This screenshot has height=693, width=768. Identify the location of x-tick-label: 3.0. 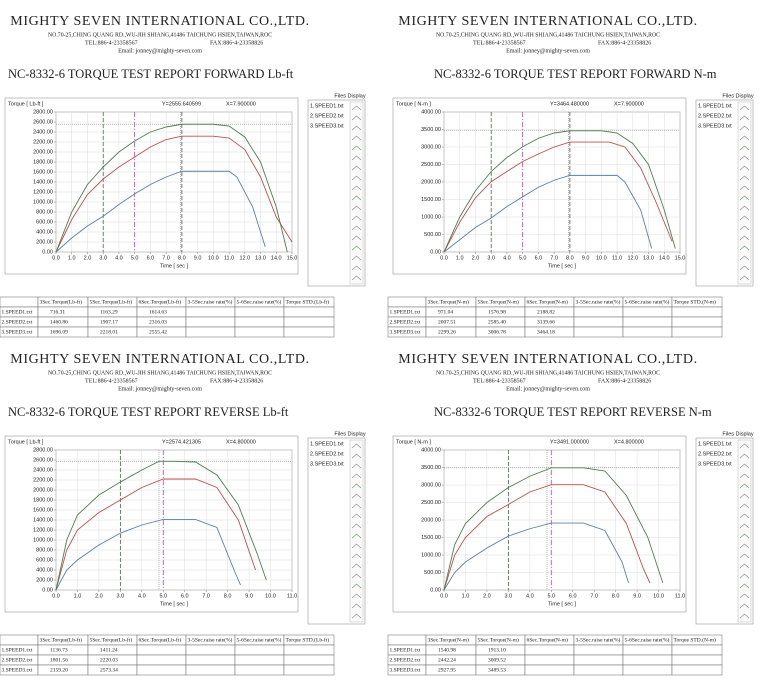
(509, 596).